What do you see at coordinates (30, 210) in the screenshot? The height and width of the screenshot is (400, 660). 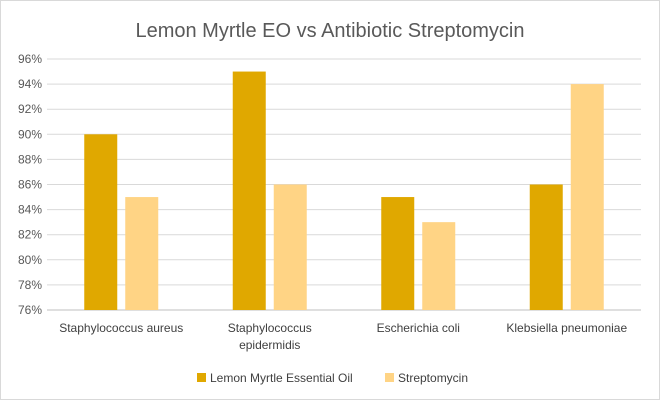 I see `y-tick-label: 84%` at bounding box center [30, 210].